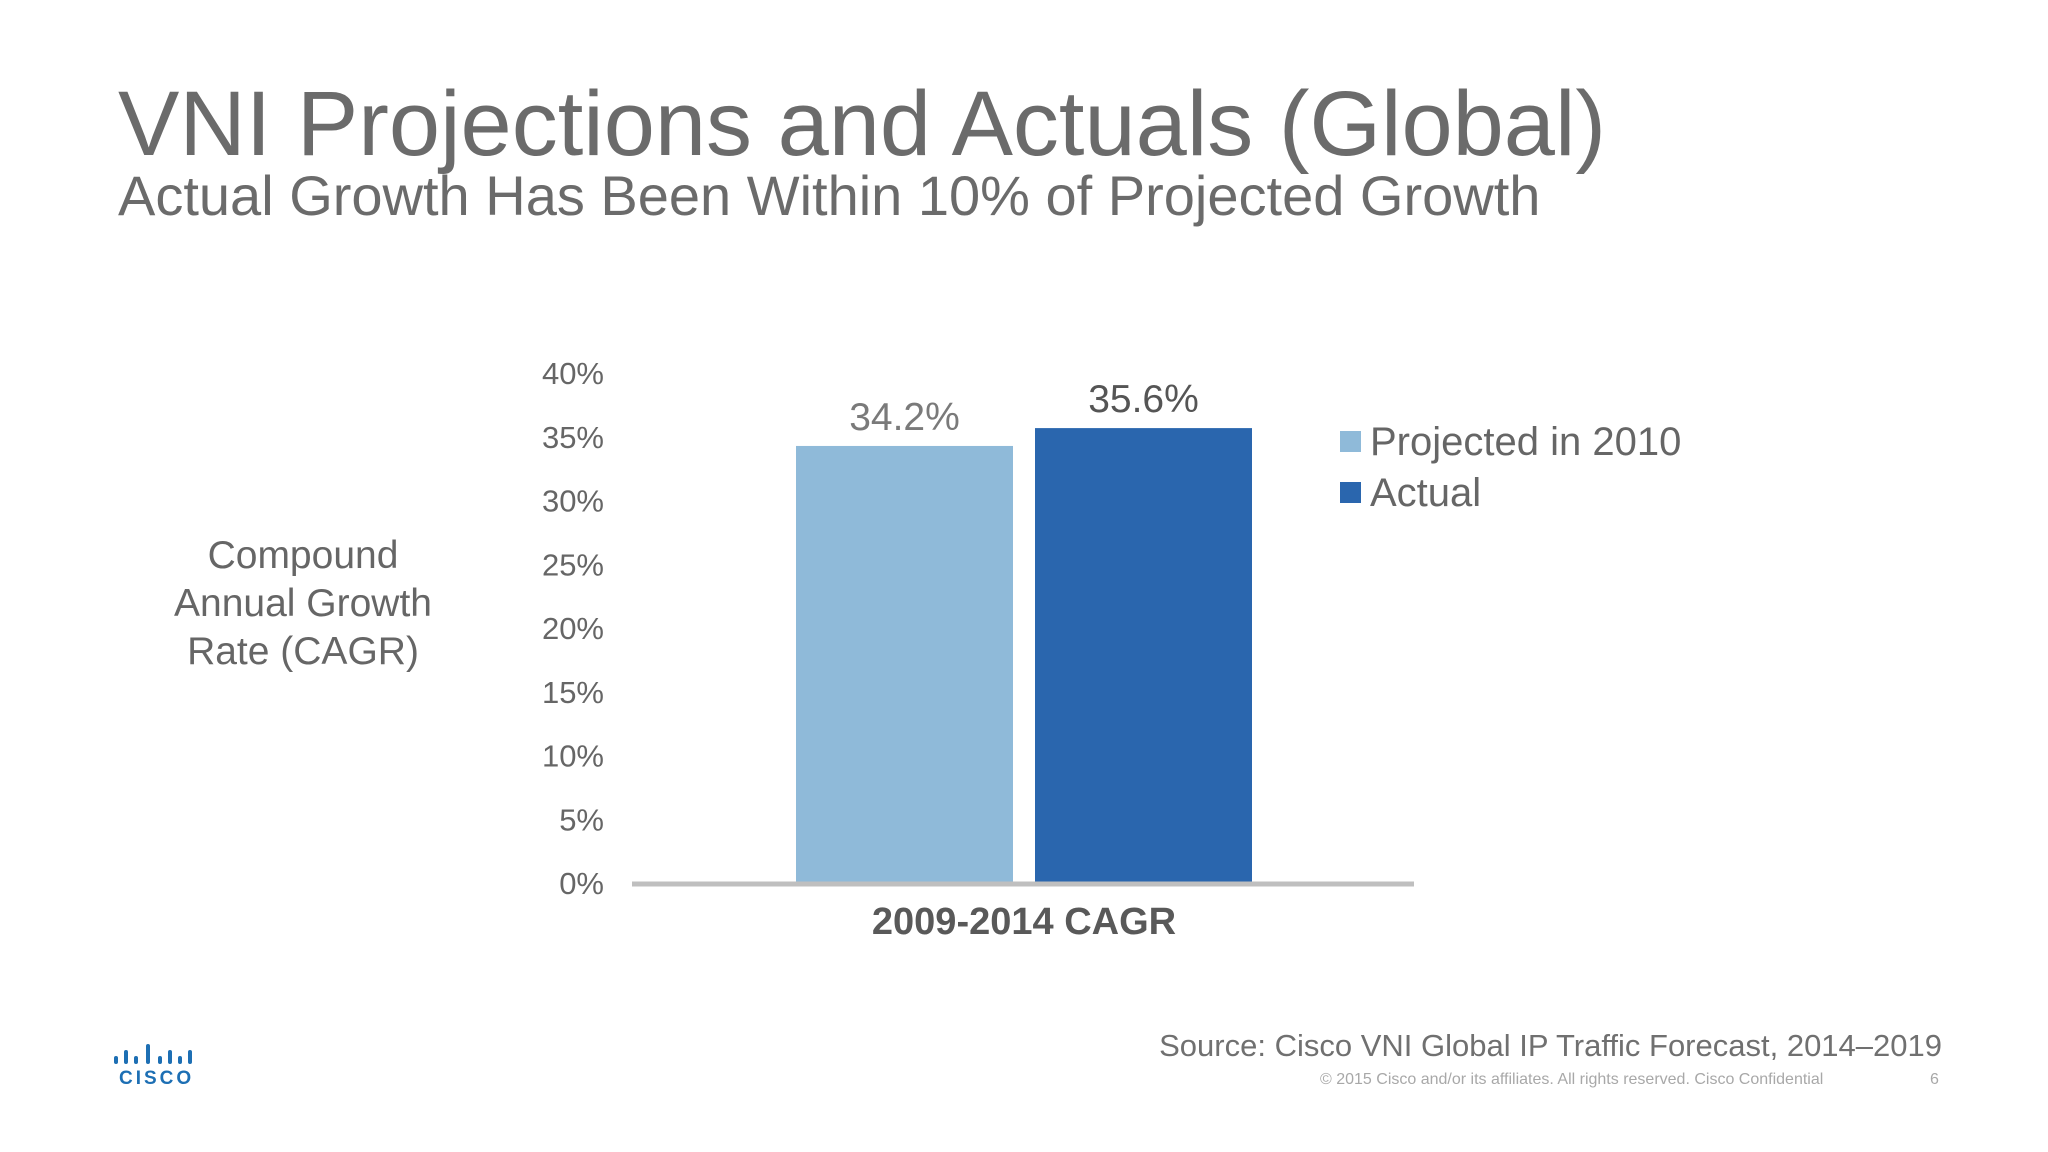 Image resolution: width=2048 pixels, height=1152 pixels. Describe the element at coordinates (573, 564) in the screenshot. I see `y-tick-label: 25%` at that location.